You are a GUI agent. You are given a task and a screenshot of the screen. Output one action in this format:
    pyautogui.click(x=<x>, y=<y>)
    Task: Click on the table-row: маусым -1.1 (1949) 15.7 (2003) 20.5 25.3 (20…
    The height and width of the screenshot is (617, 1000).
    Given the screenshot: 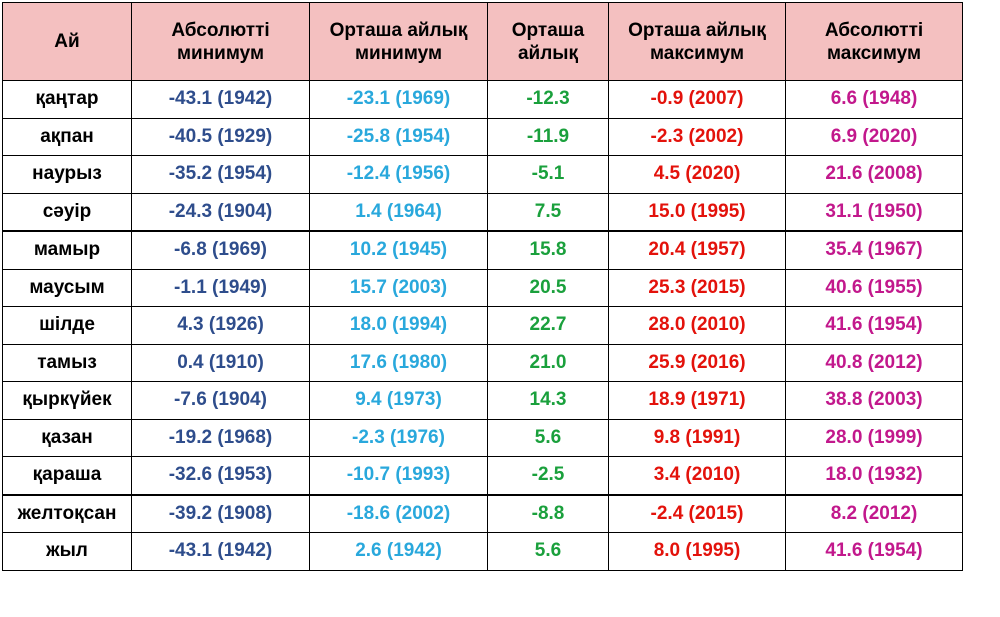 What is the action you would take?
    pyautogui.click(x=482, y=287)
    